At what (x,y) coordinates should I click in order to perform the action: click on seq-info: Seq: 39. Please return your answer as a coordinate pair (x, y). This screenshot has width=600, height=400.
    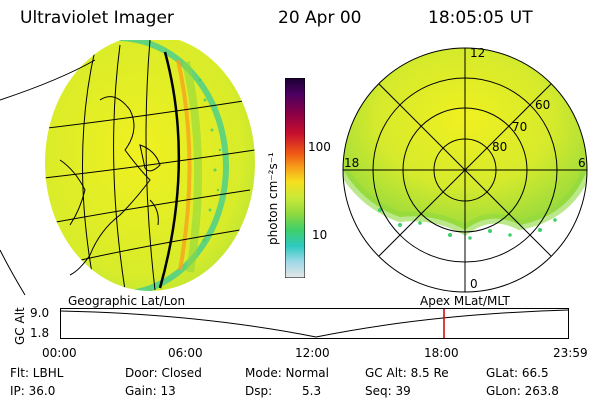
    Looking at the image, I should click on (388, 391).